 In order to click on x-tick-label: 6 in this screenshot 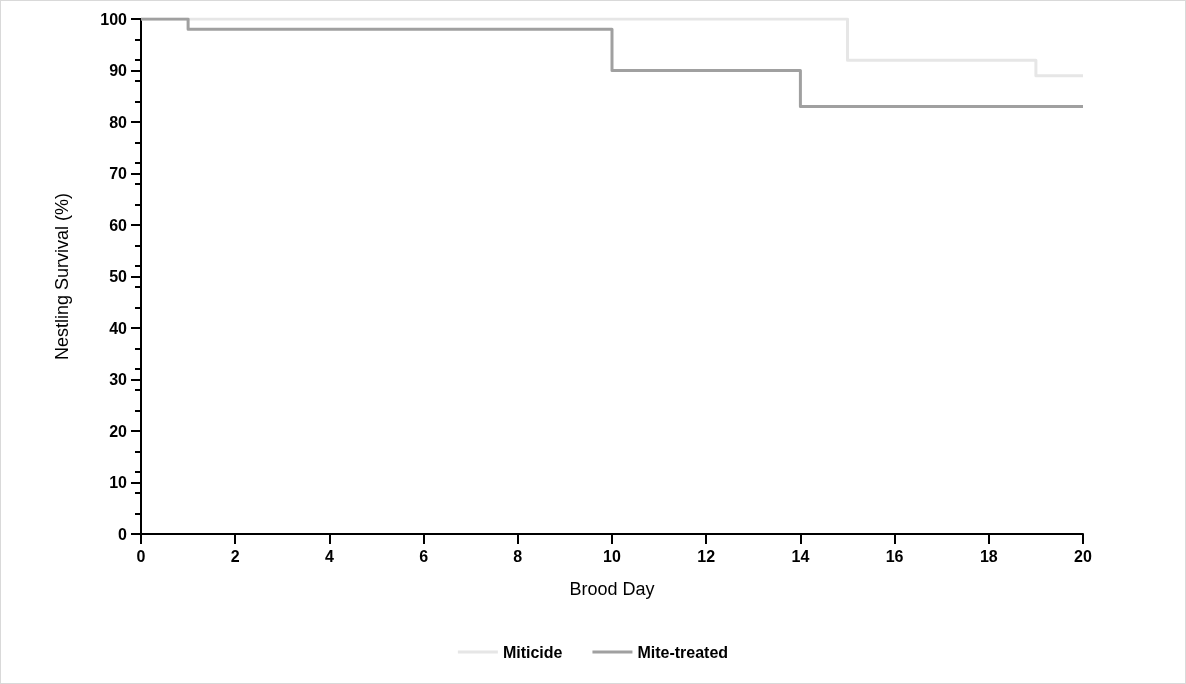, I will do `click(424, 556)`.